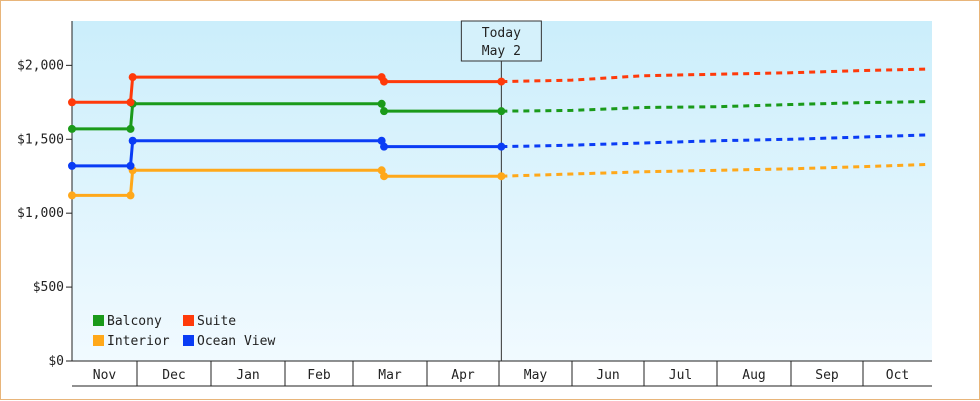 This screenshot has width=980, height=401. What do you see at coordinates (134, 321) in the screenshot?
I see `legend-label-balcony: Balcony` at bounding box center [134, 321].